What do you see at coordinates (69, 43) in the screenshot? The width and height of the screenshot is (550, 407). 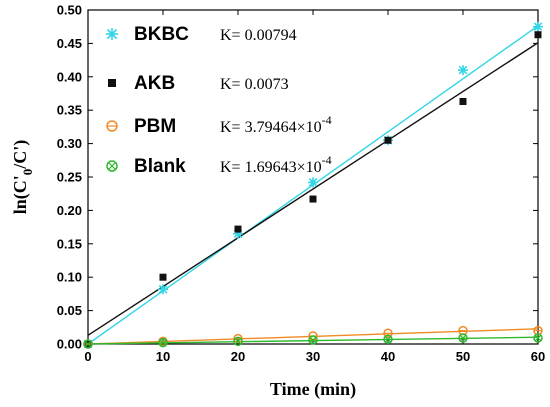 I see `y-tick-label: 0.45` at bounding box center [69, 43].